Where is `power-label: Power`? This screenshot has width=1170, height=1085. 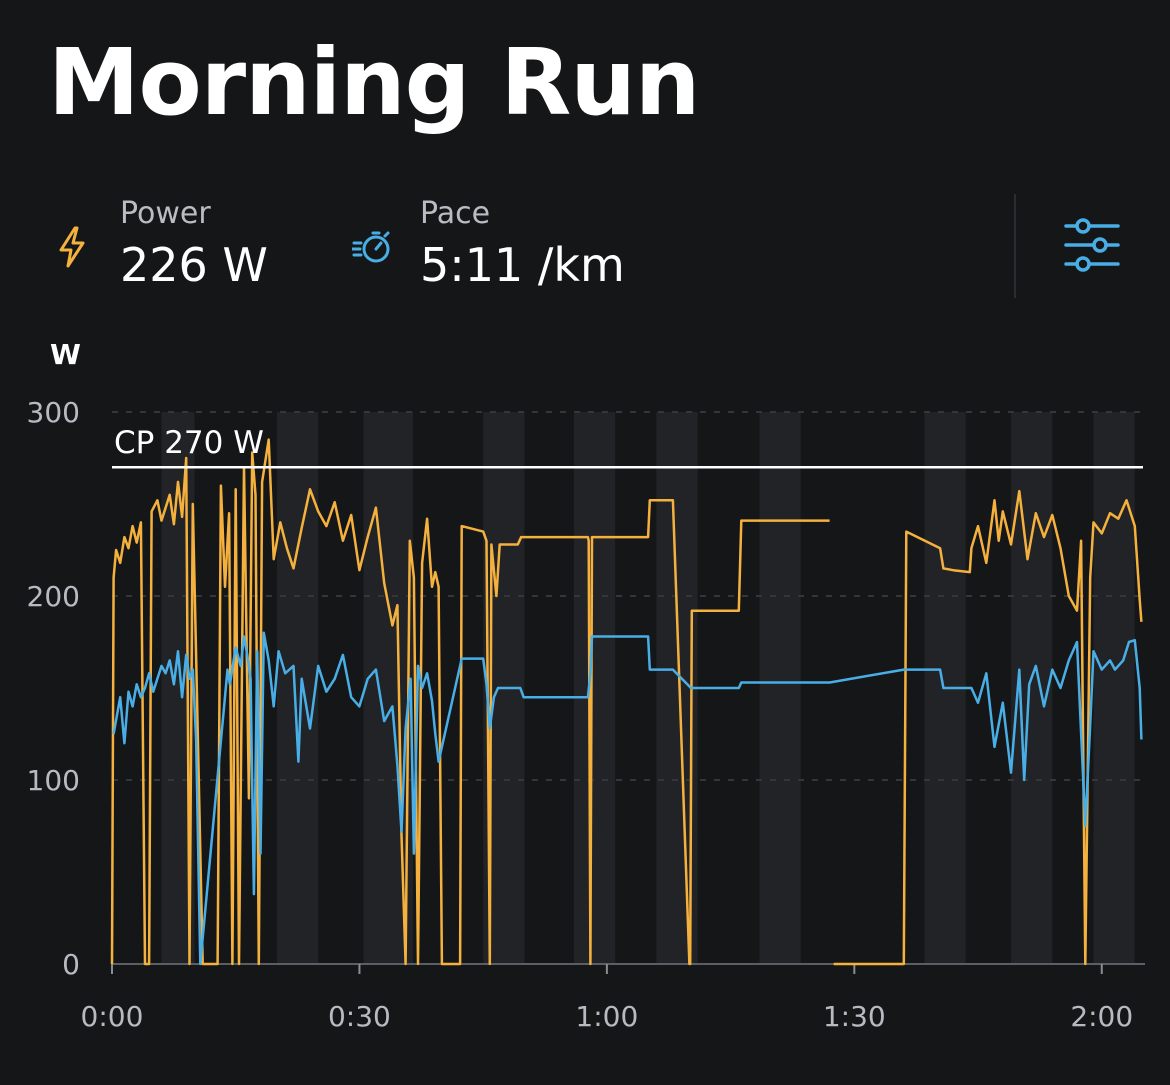 power-label: Power is located at coordinates (165, 213).